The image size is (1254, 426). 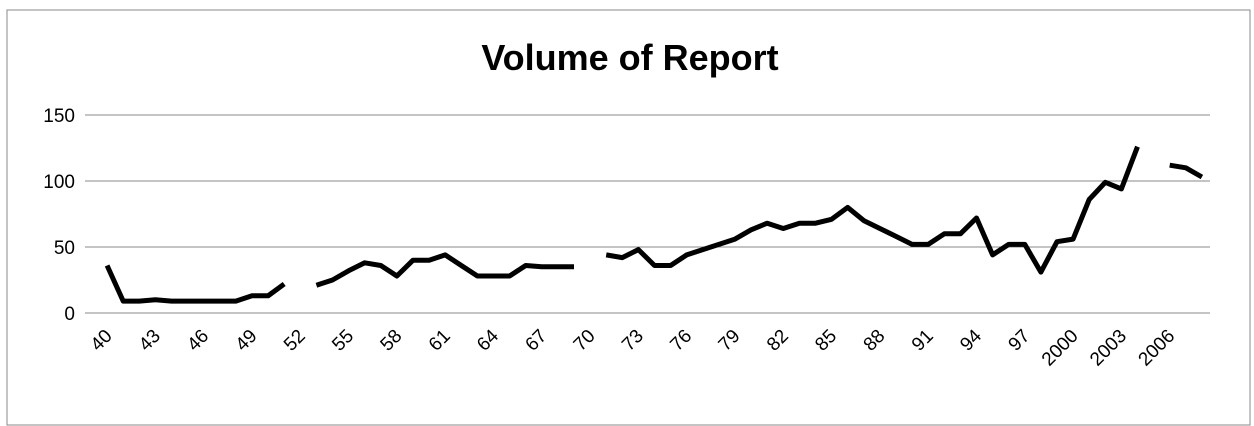 I want to click on y-tick-label: 150, so click(x=59, y=116).